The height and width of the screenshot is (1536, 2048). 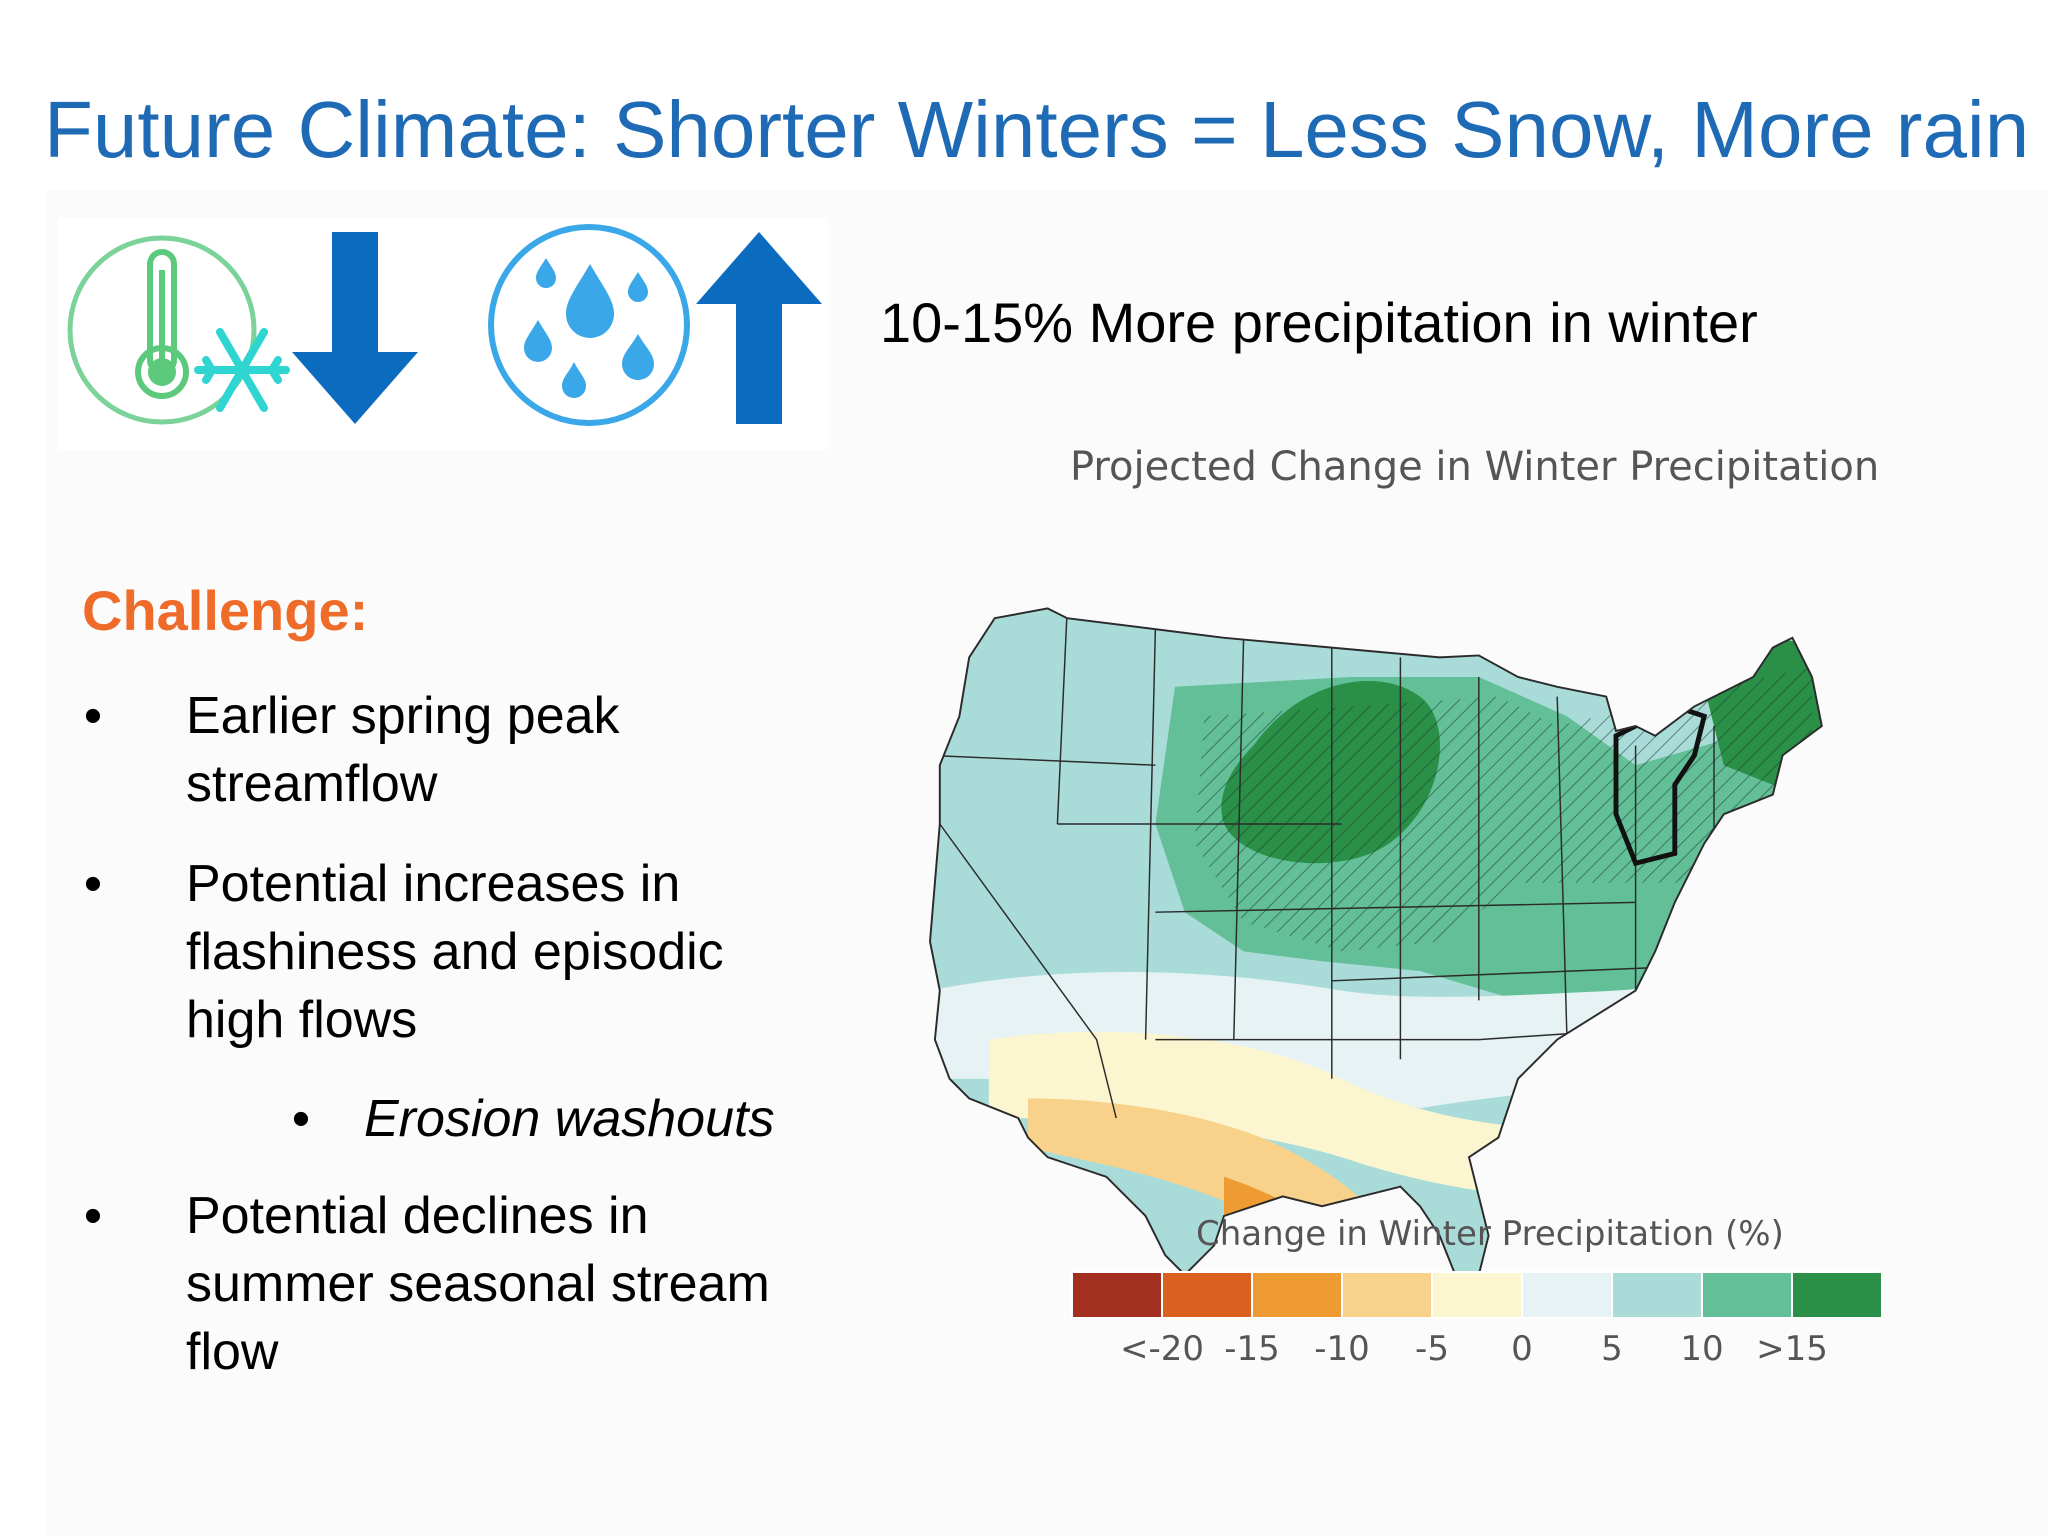 I want to click on legend-tick-label: -15, so click(x=1252, y=1349).